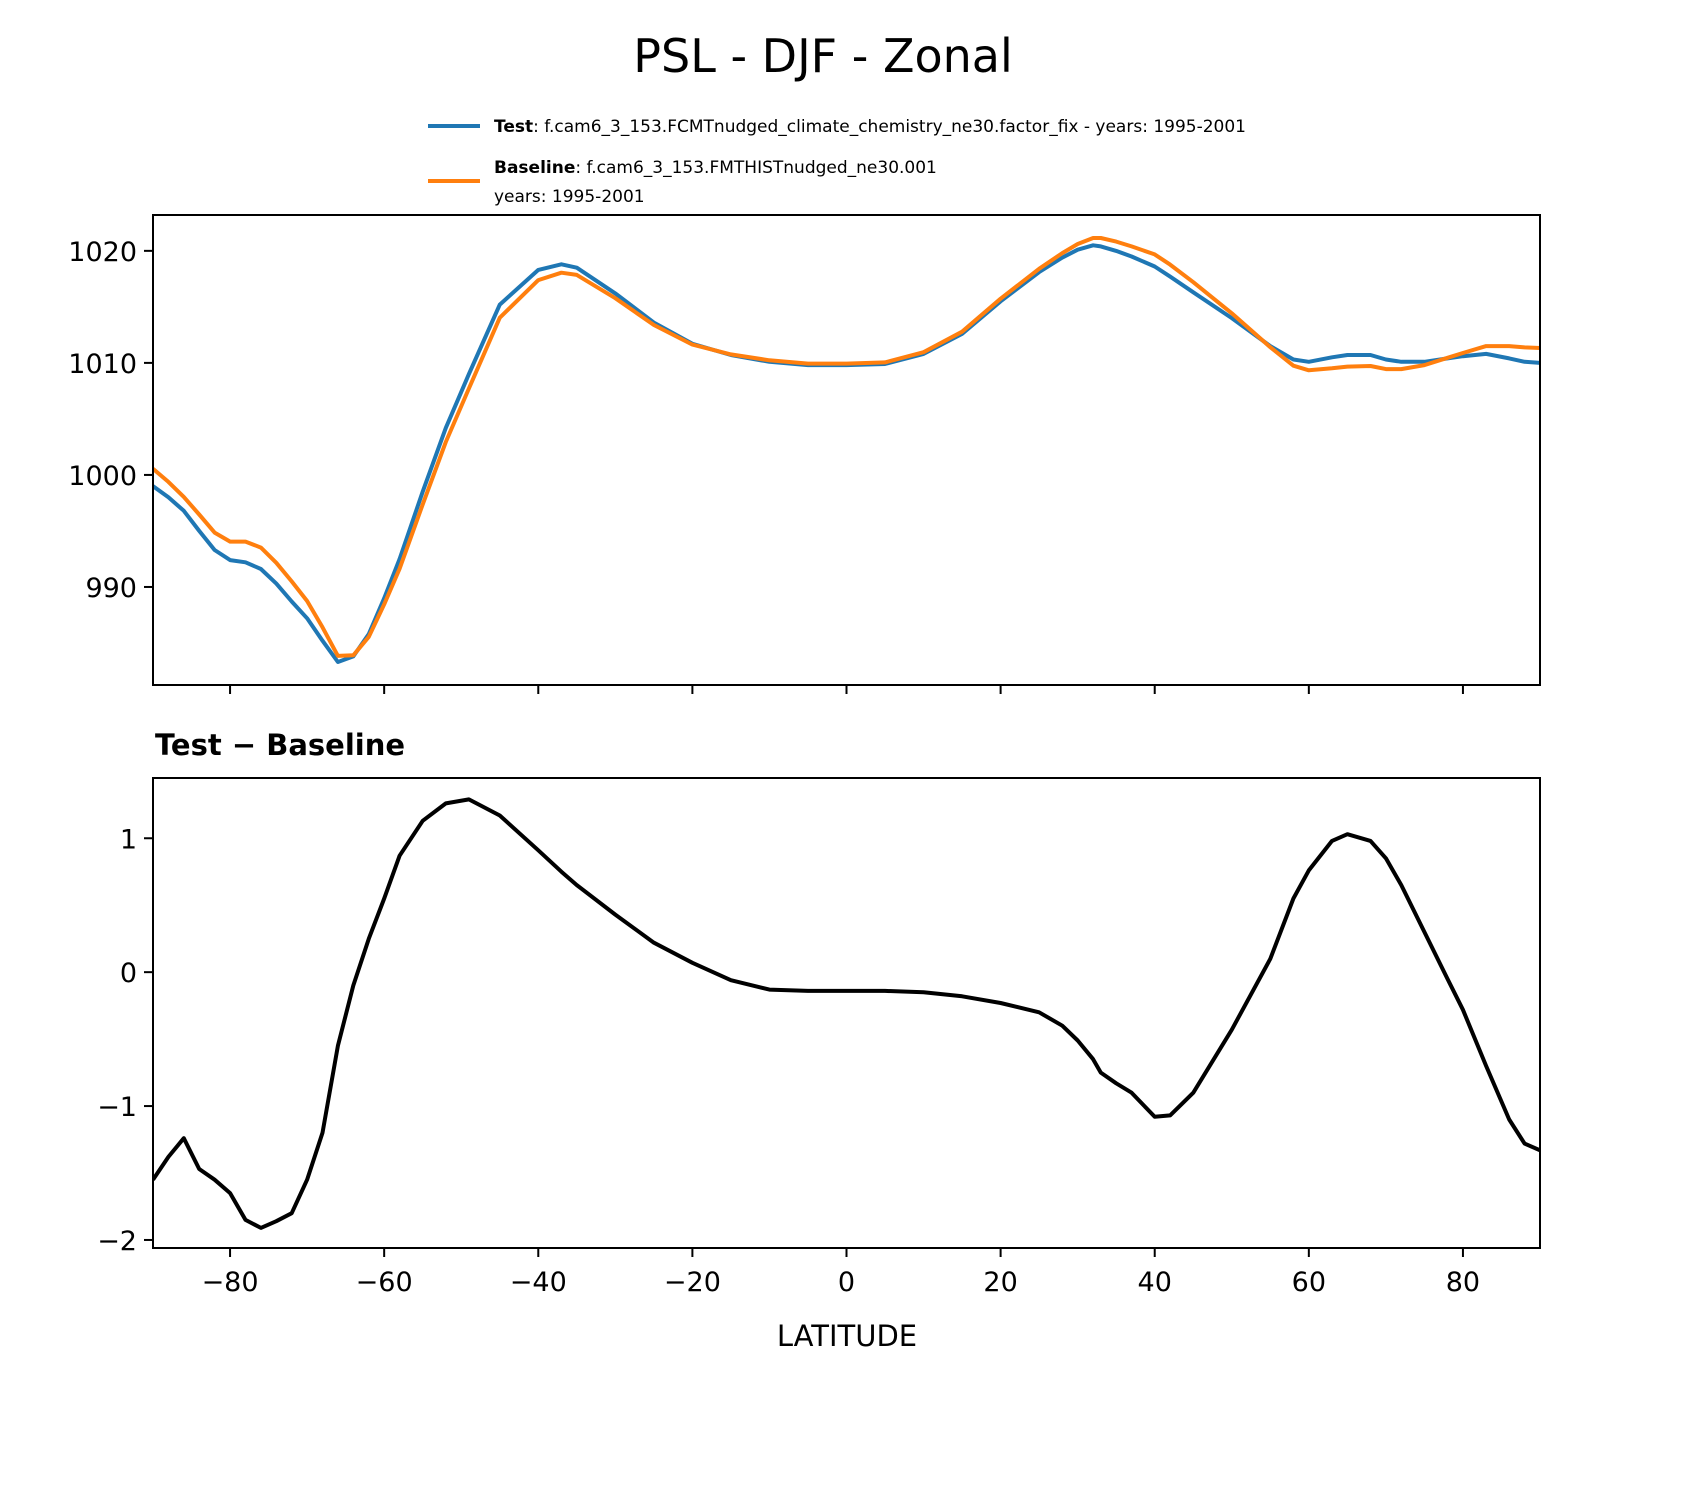 This screenshot has width=1683, height=1496. I want to click on y-tick-label: 1000, so click(102, 476).